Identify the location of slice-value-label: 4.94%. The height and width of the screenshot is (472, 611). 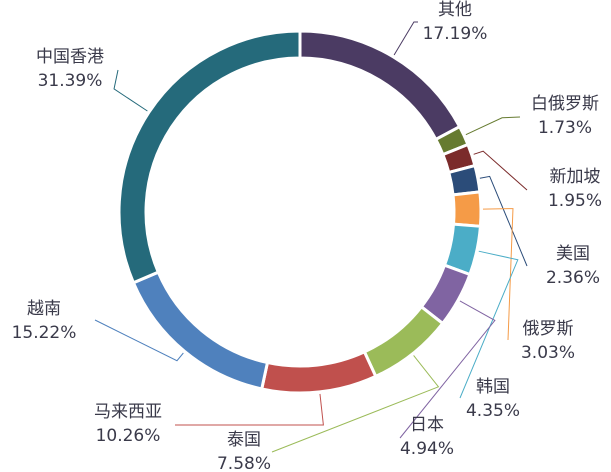
(427, 449).